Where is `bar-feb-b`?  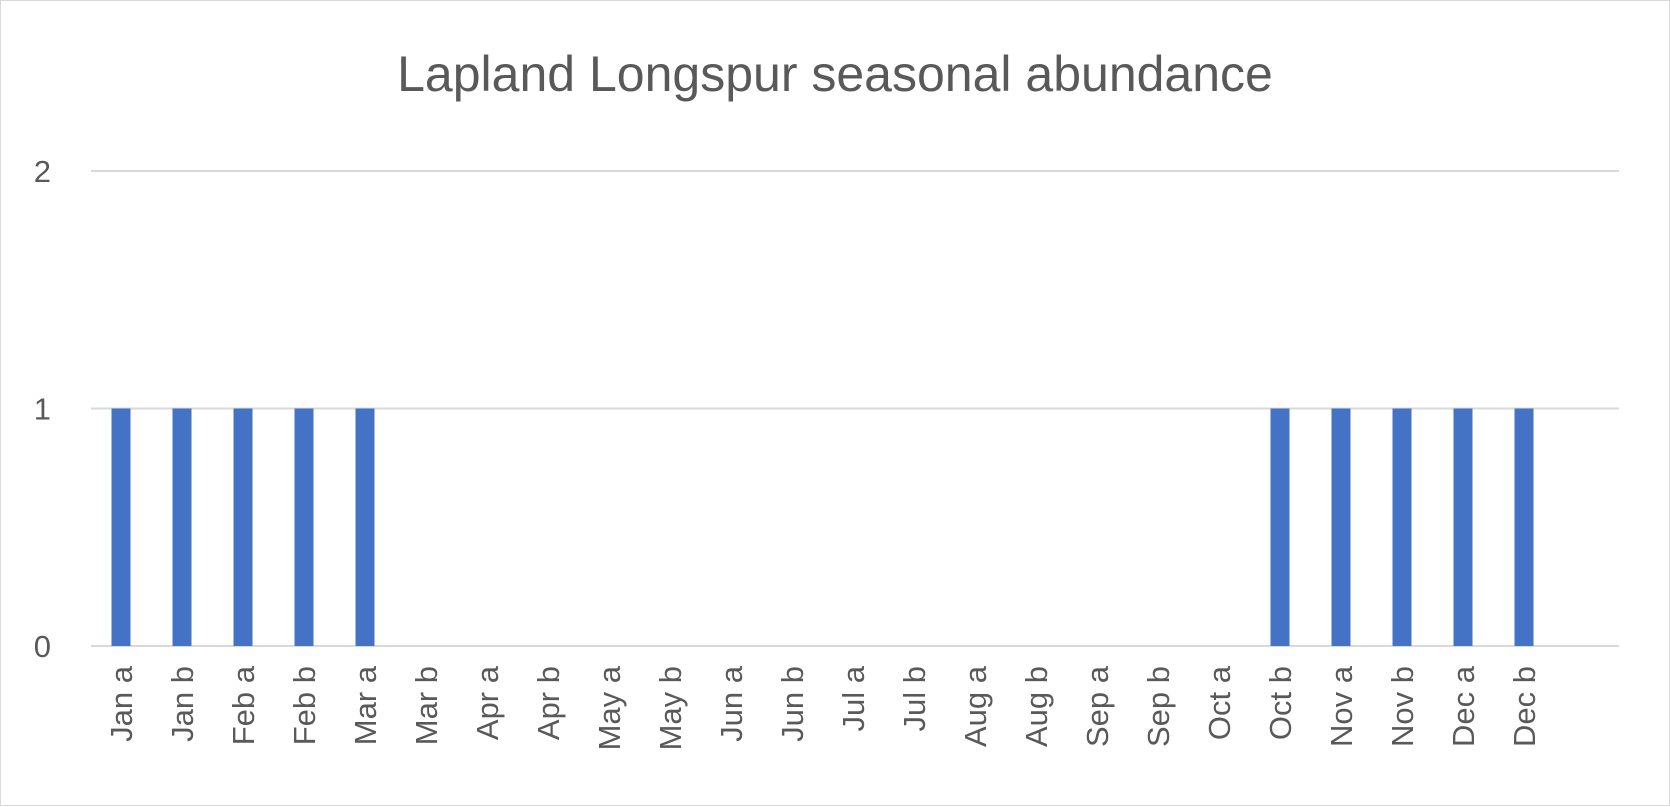 bar-feb-b is located at coordinates (304, 527).